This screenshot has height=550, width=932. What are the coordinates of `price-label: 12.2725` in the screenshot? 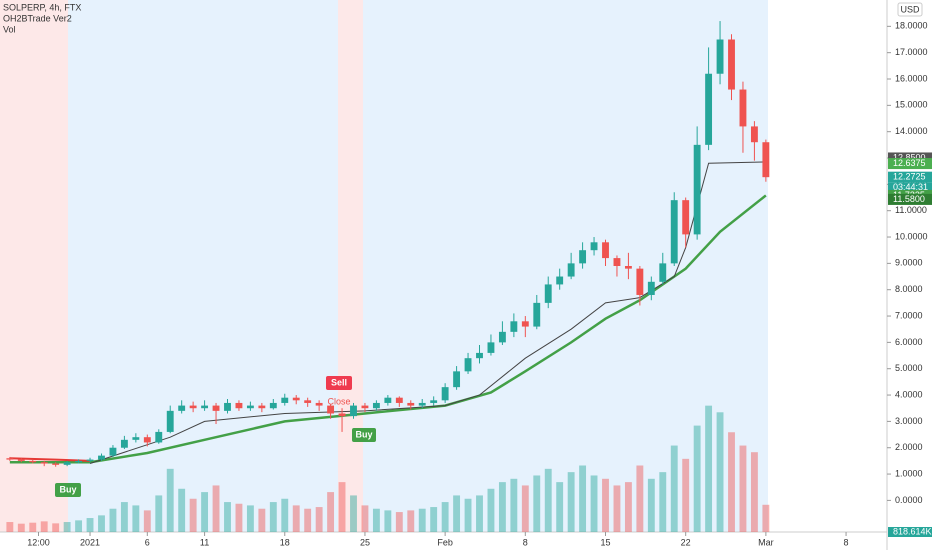 It's located at (909, 177).